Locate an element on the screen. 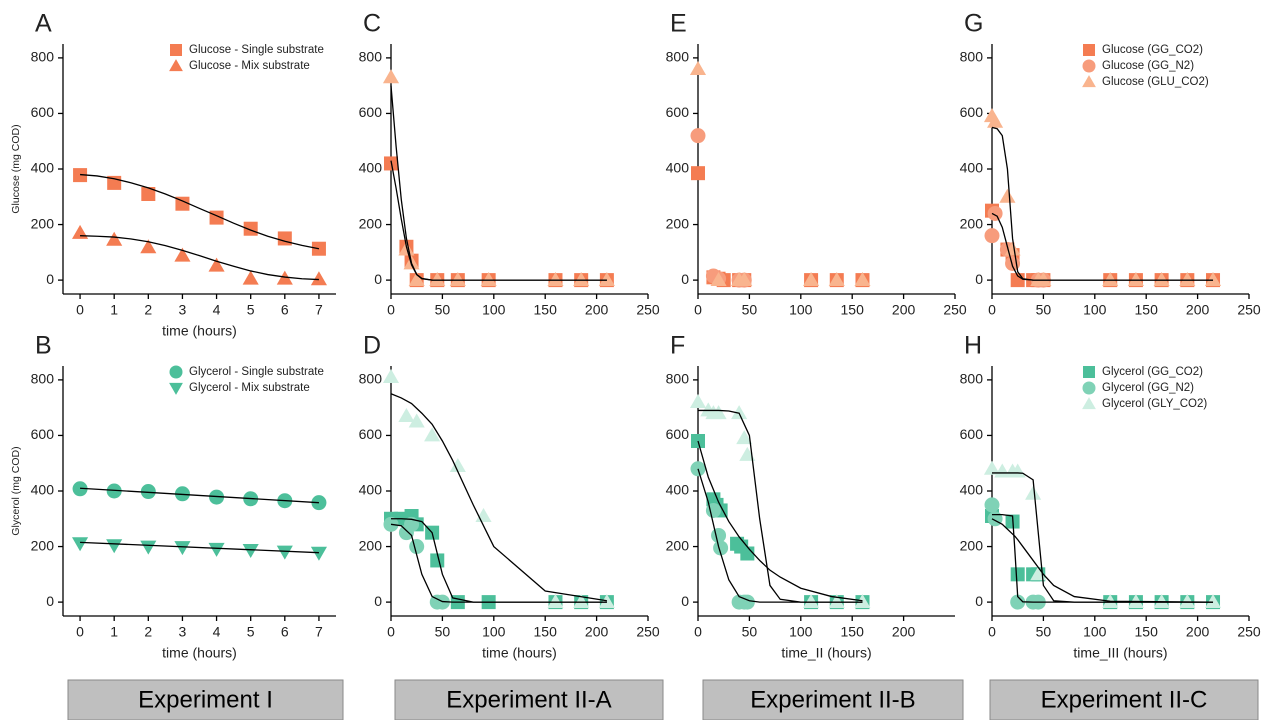  panel-letter: F is located at coordinates (677, 346).